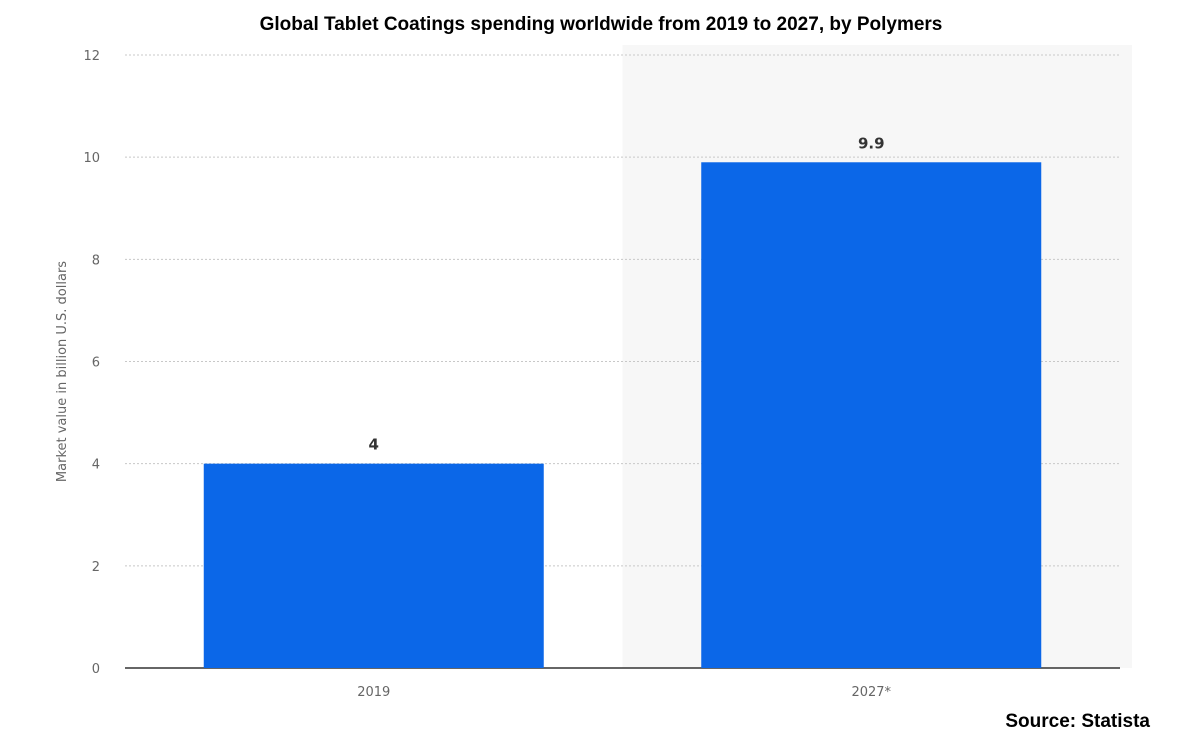  What do you see at coordinates (91, 56) in the screenshot?
I see `y-tick-label: 12` at bounding box center [91, 56].